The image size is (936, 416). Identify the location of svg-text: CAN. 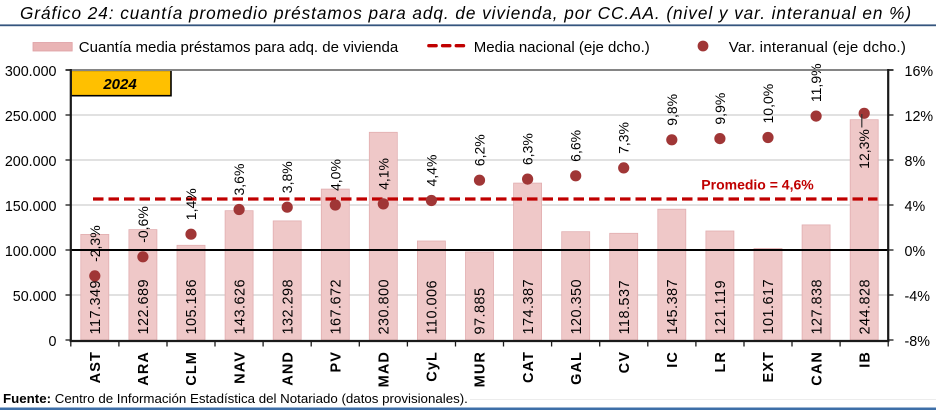
(817, 368).